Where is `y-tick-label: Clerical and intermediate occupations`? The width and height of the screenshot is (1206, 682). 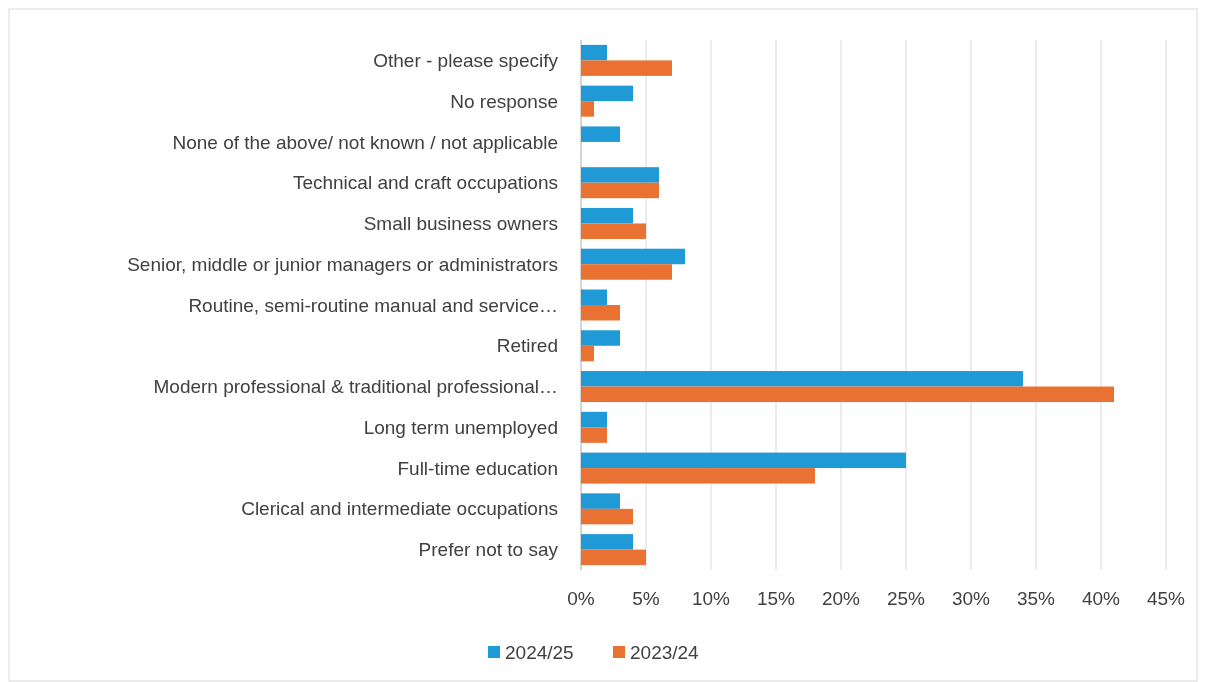
y-tick-label: Clerical and intermediate occupations is located at coordinates (399, 509).